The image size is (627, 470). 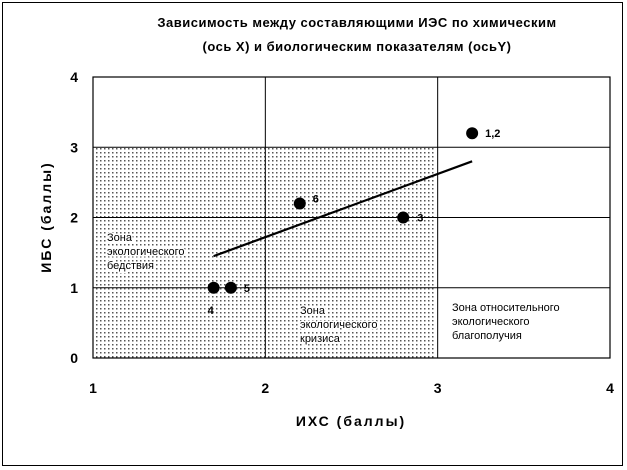 I want to click on y-tick-labels: 0 1 2 3 4, so click(x=74, y=217).